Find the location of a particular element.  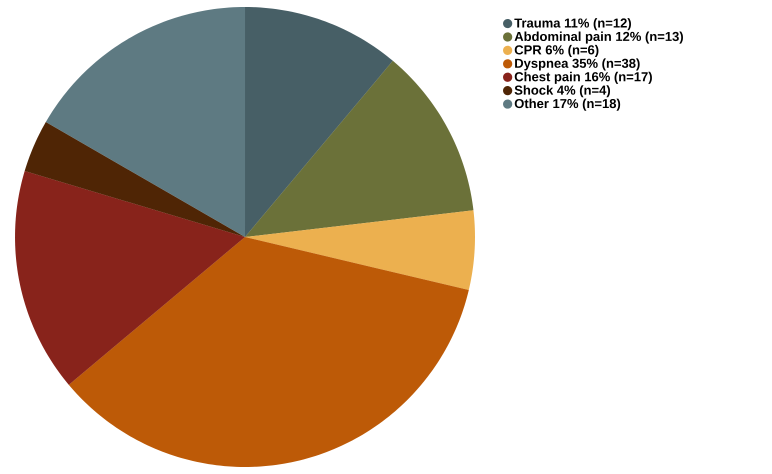

legend-label: Abdominal pain 12% (n=13) is located at coordinates (598, 38).